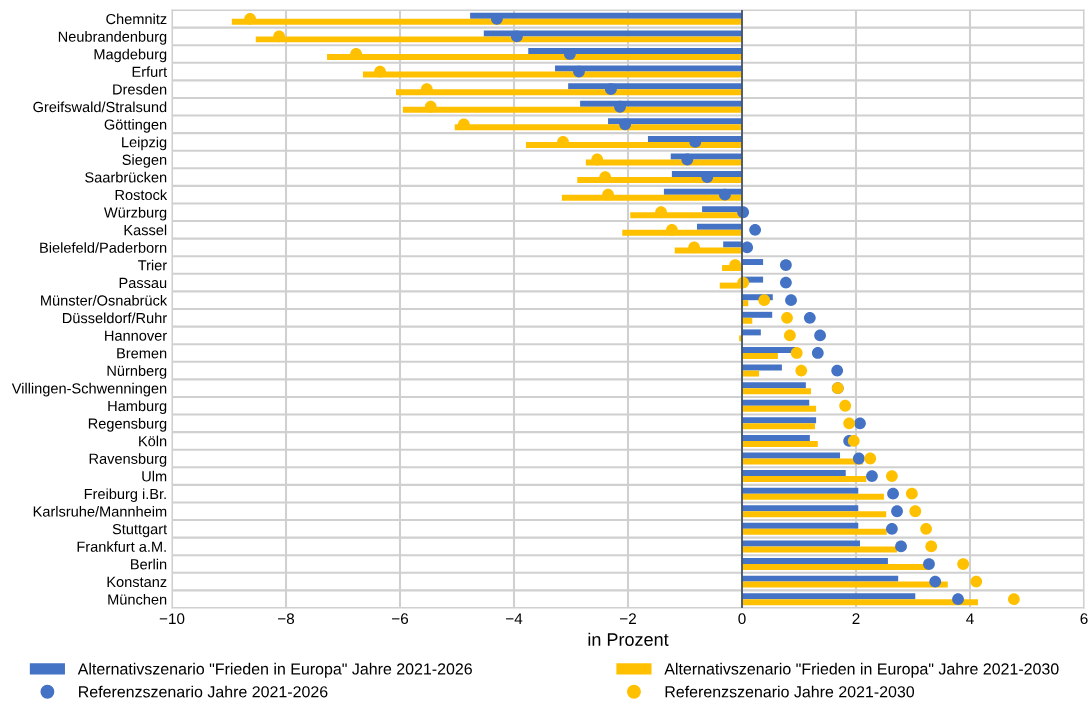 The width and height of the screenshot is (1089, 715). Describe the element at coordinates (126, 177) in the screenshot. I see `y-tick-label: Saarbrücken` at that location.